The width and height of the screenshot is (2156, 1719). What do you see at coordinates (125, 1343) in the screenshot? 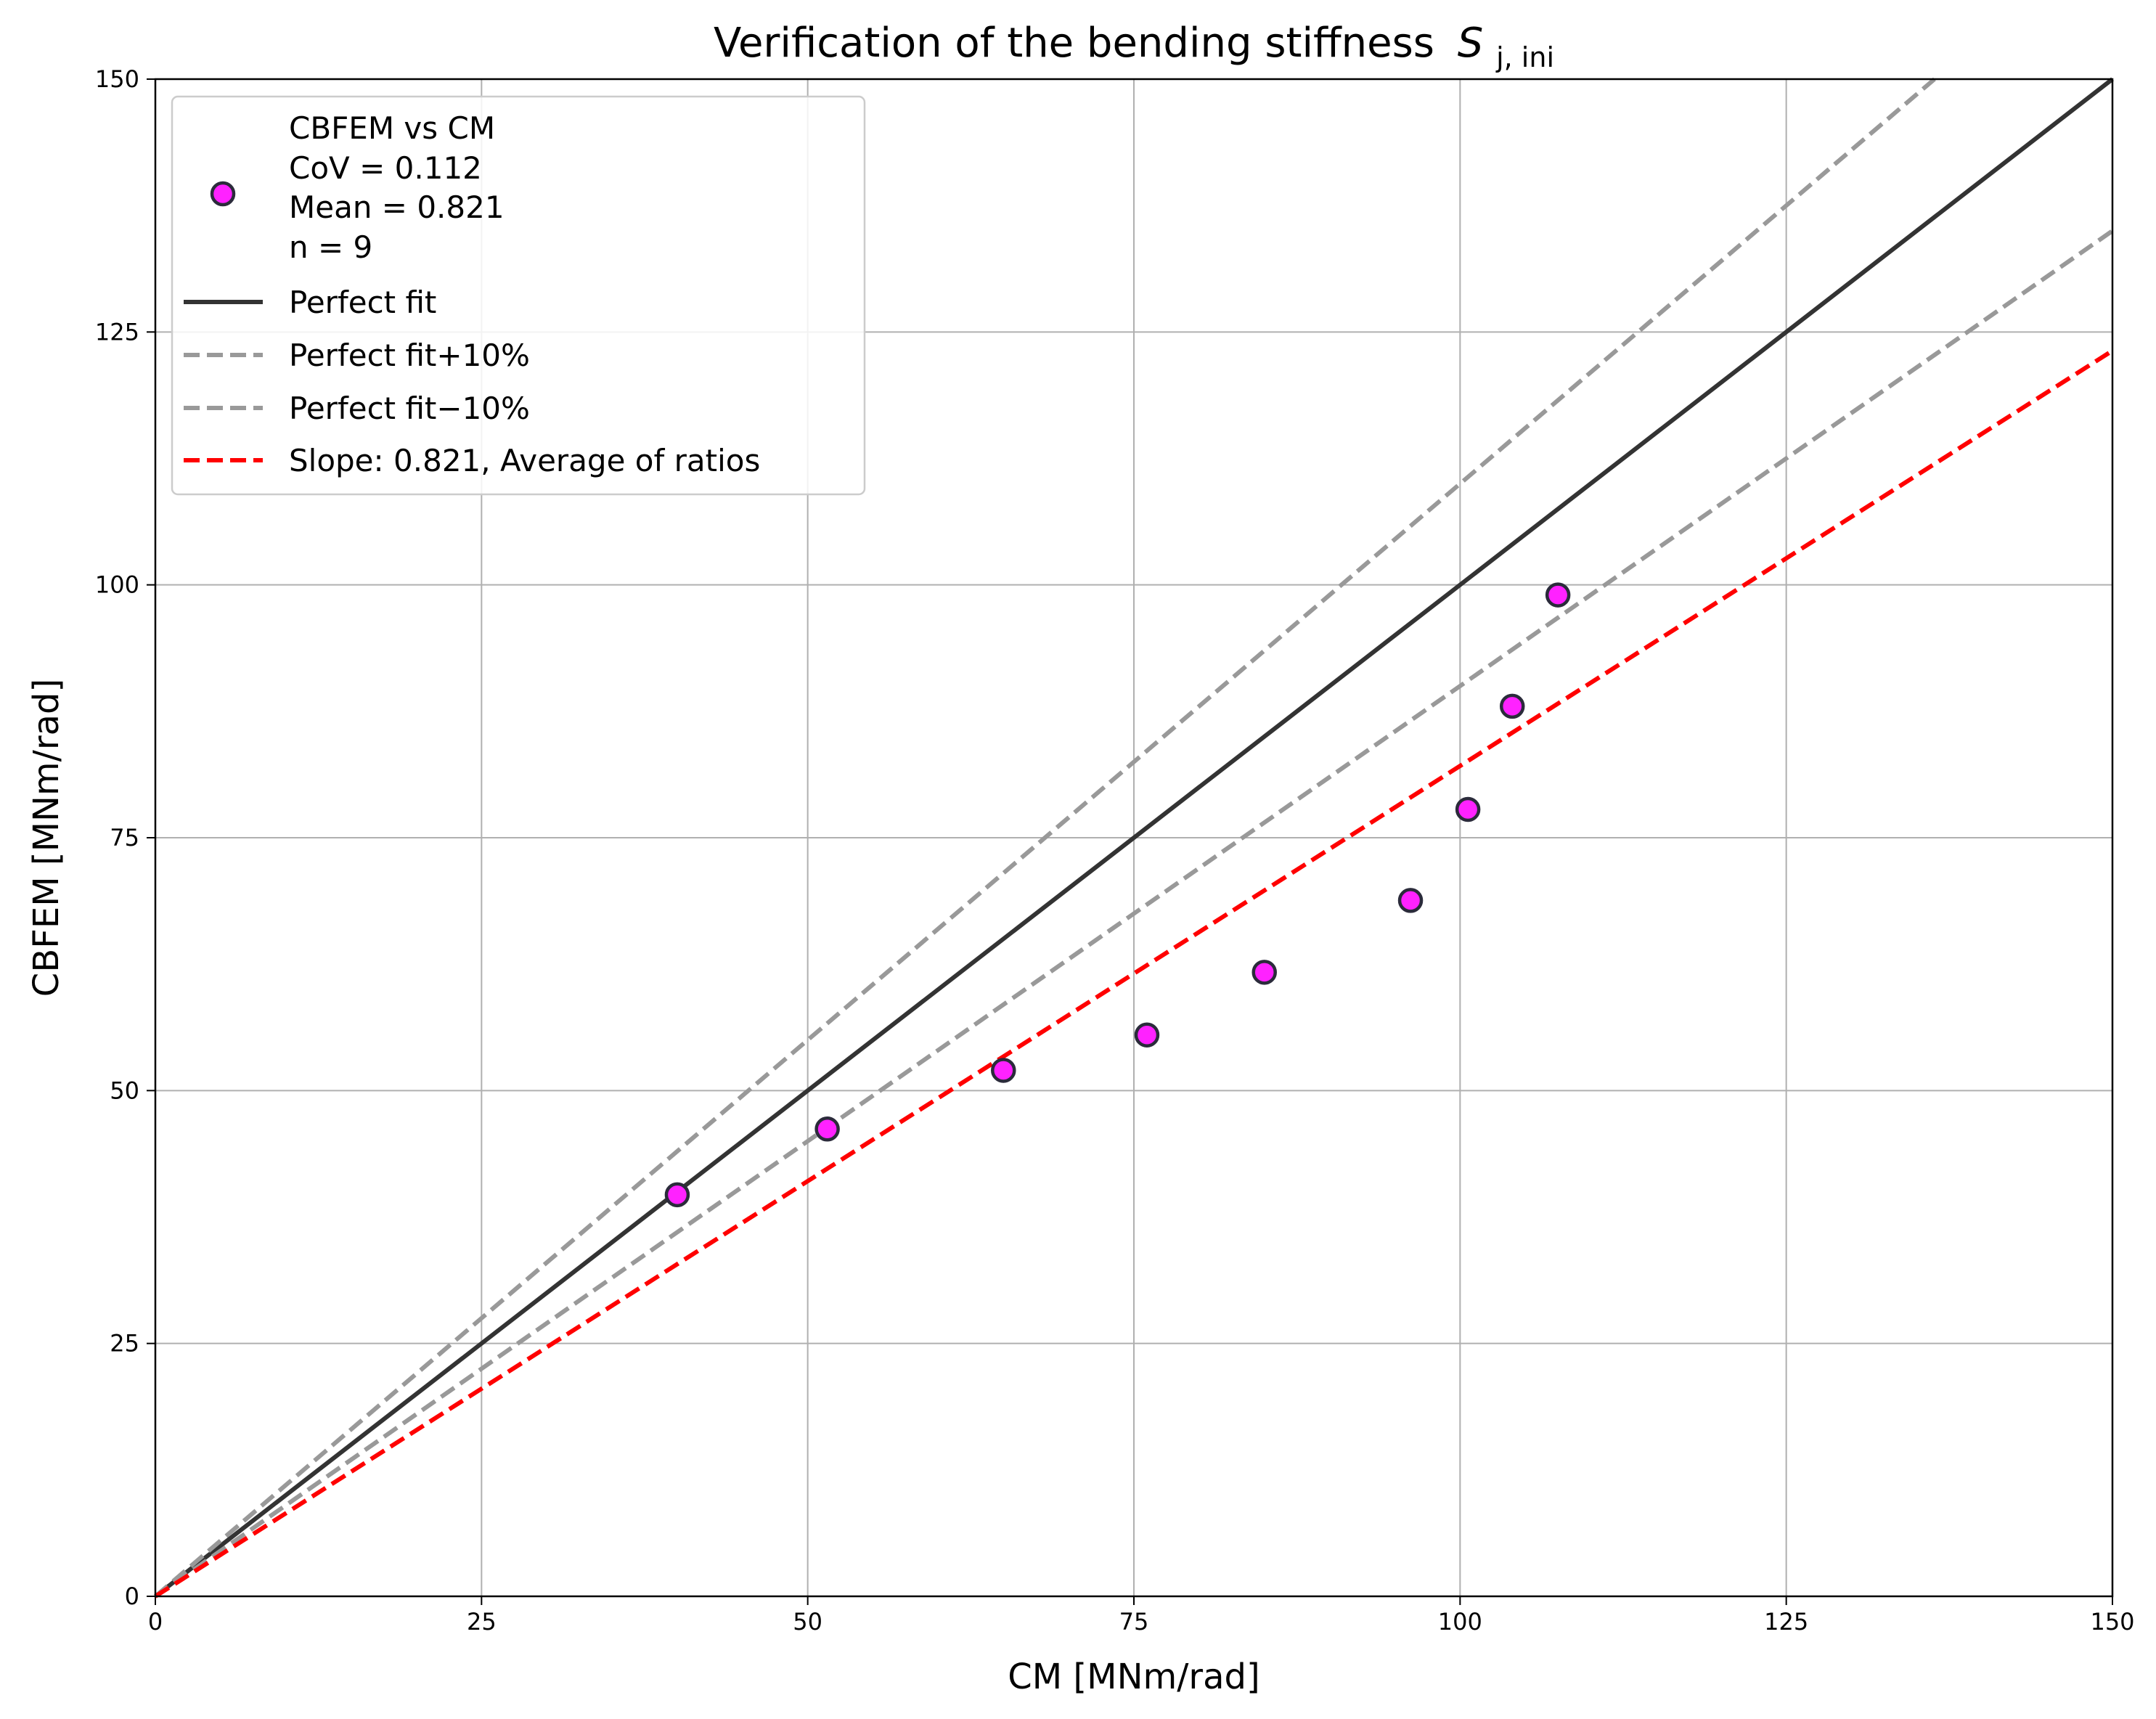
I see `y-tick-label: 25` at bounding box center [125, 1343].